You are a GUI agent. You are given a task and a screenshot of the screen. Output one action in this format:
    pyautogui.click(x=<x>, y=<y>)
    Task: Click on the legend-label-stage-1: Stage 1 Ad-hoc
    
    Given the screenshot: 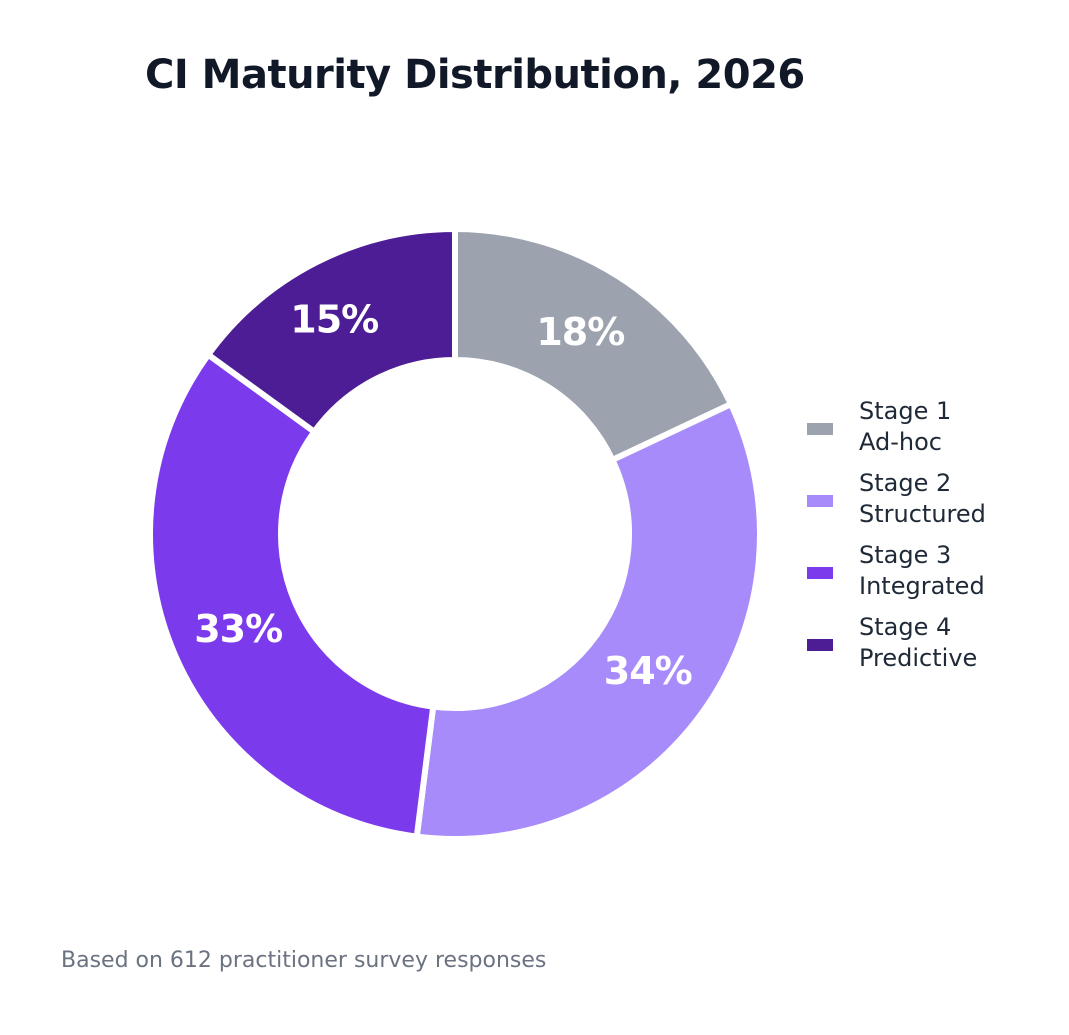 What is the action you would take?
    pyautogui.click(x=905, y=427)
    